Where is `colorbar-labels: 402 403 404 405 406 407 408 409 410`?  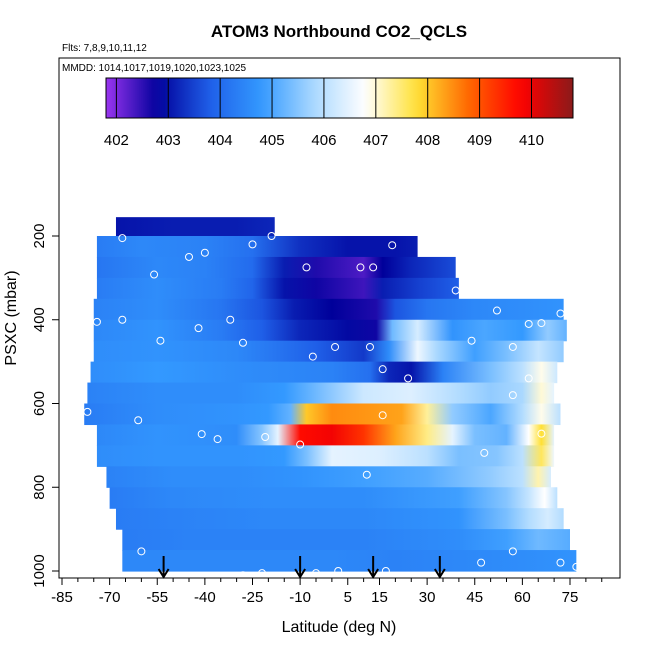 colorbar-labels: 402 403 404 405 406 407 408 409 410 is located at coordinates (324, 140).